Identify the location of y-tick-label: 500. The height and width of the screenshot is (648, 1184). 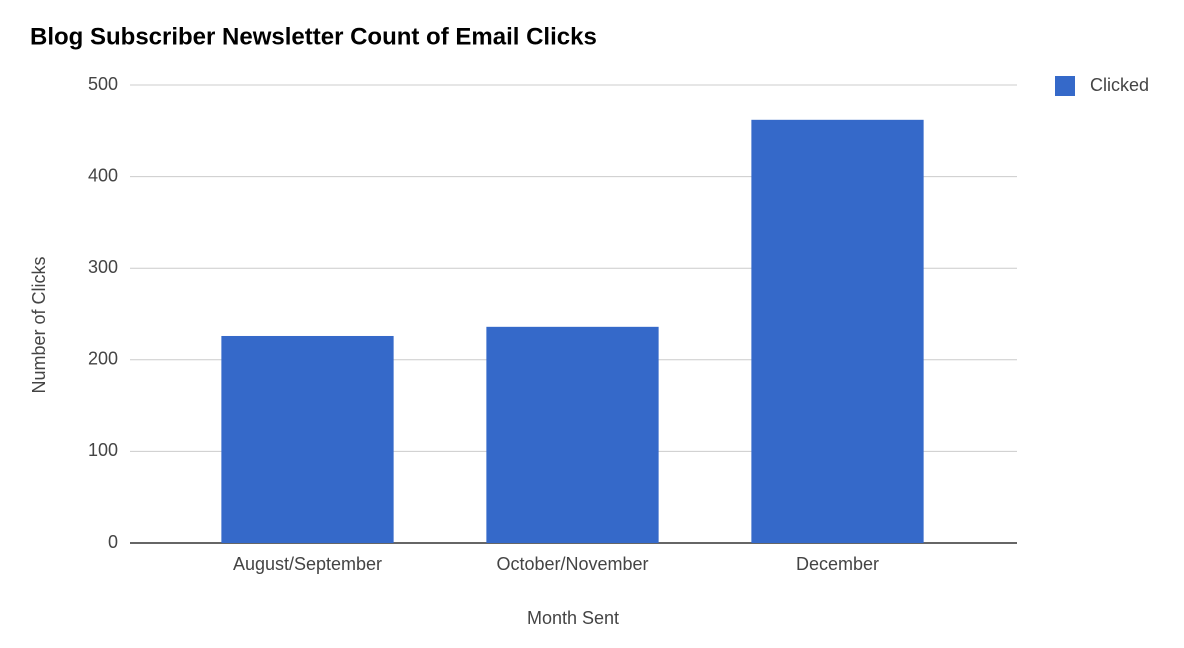
(103, 84).